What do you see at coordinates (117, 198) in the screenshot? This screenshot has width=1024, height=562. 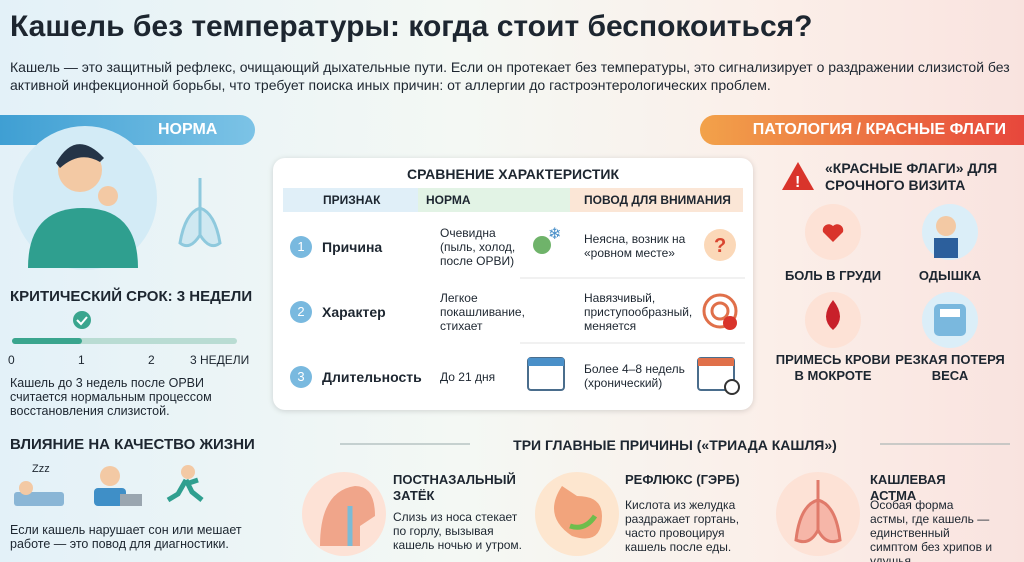 I see `person-illustration` at bounding box center [117, 198].